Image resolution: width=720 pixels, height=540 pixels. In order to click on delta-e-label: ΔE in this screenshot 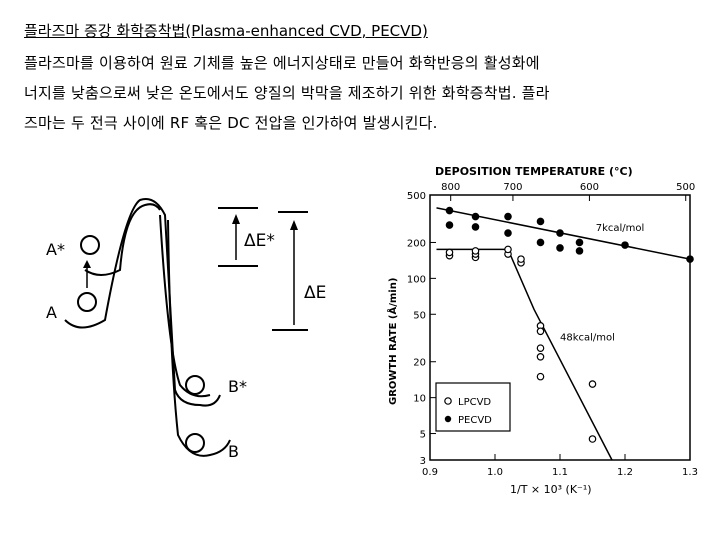, I will do `click(315, 293)`.